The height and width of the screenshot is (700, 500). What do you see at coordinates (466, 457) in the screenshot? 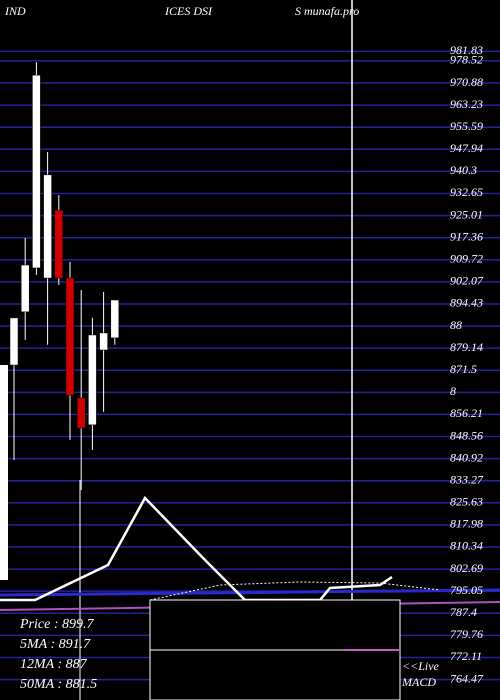
I see `y-tick-label: 840.92` at bounding box center [466, 457].